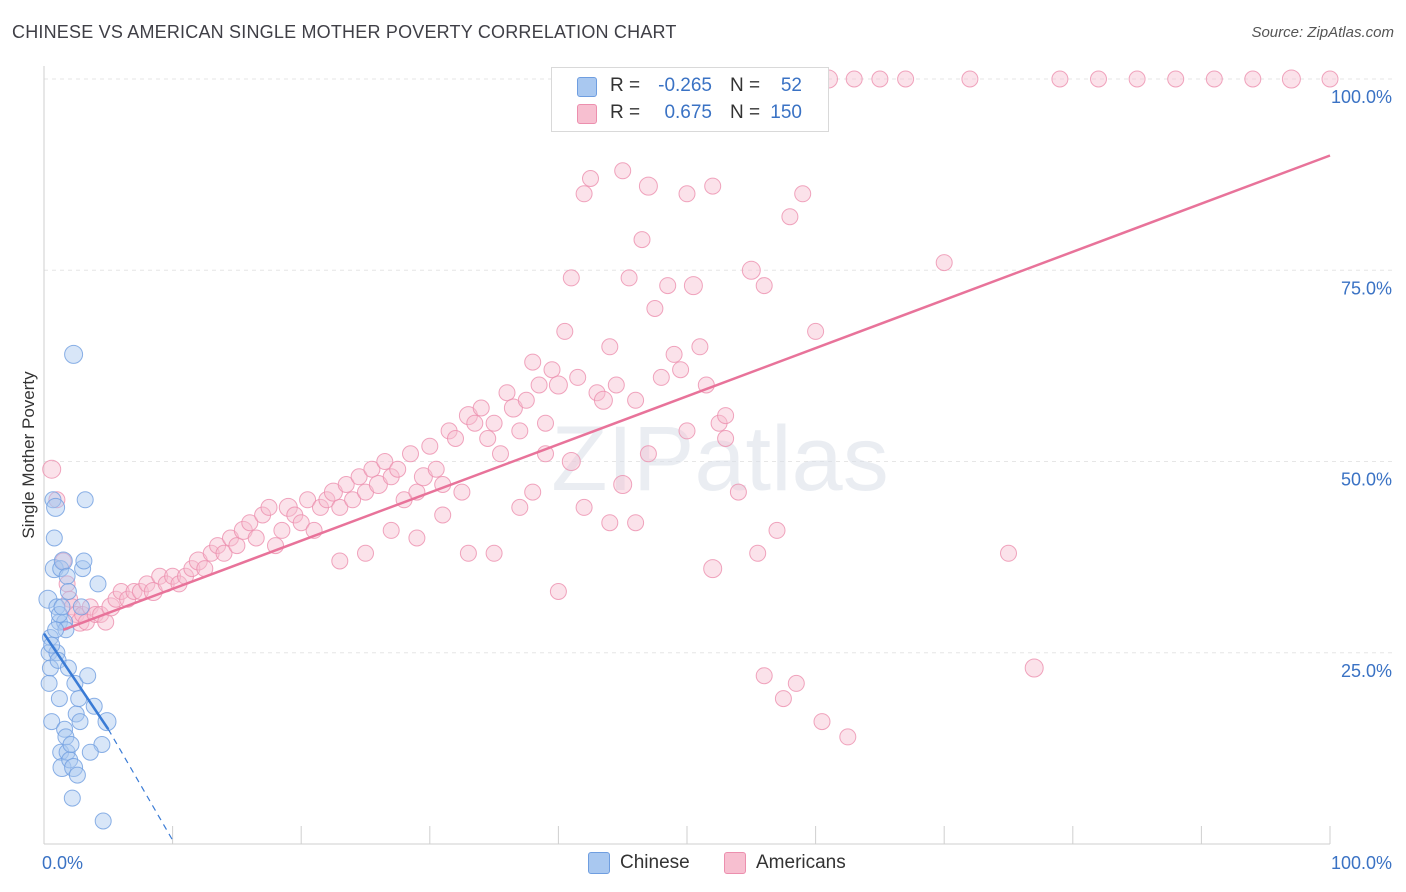 Image resolution: width=1406 pixels, height=892 pixels. What do you see at coordinates (1322, 32) in the screenshot?
I see `chart-source: Source: ZipAtlas.com` at bounding box center [1322, 32].